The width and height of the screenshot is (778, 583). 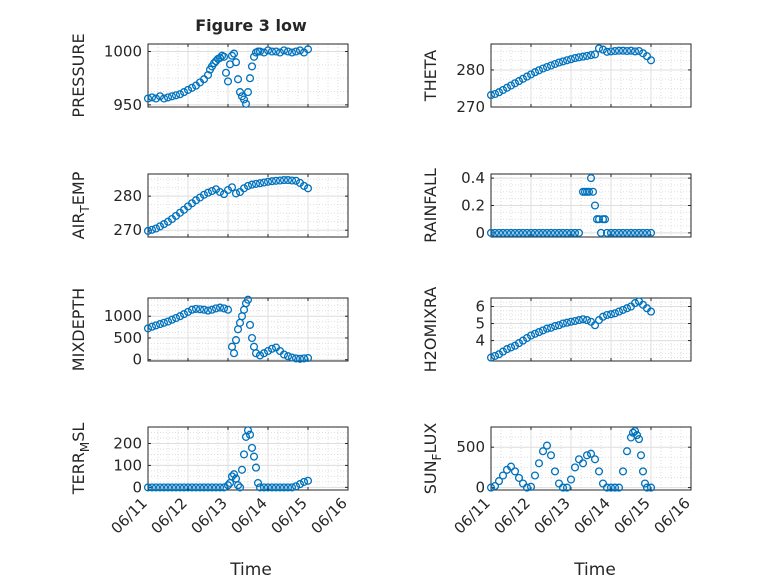 What do you see at coordinates (78, 329) in the screenshot?
I see `y-axis-label: MIXDEPTH` at bounding box center [78, 329].